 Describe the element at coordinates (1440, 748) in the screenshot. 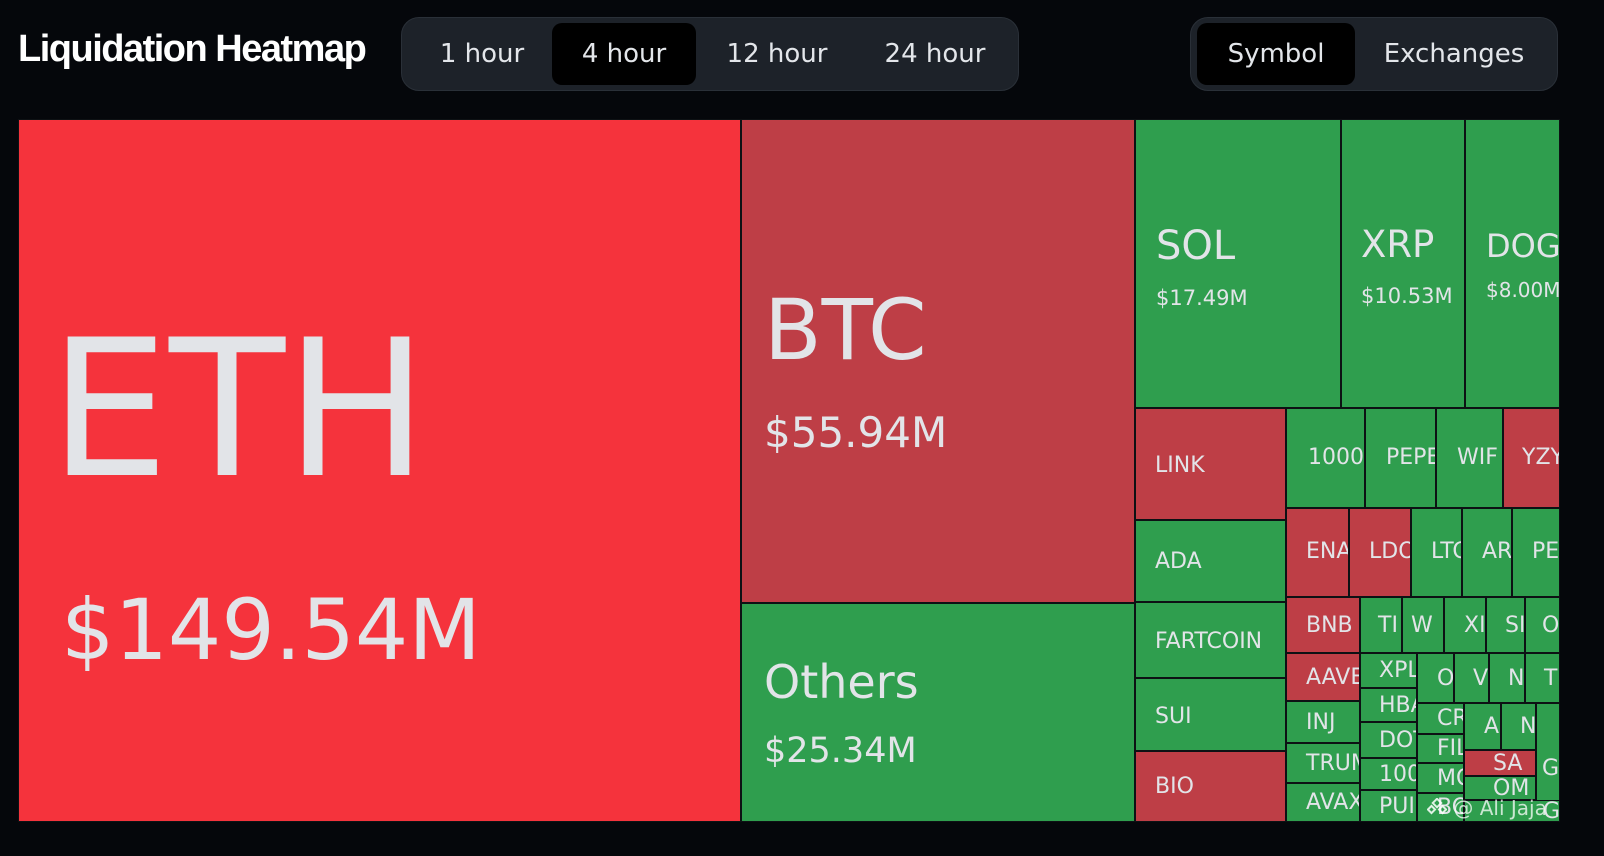

I see `tile-fil: FIL` at that location.